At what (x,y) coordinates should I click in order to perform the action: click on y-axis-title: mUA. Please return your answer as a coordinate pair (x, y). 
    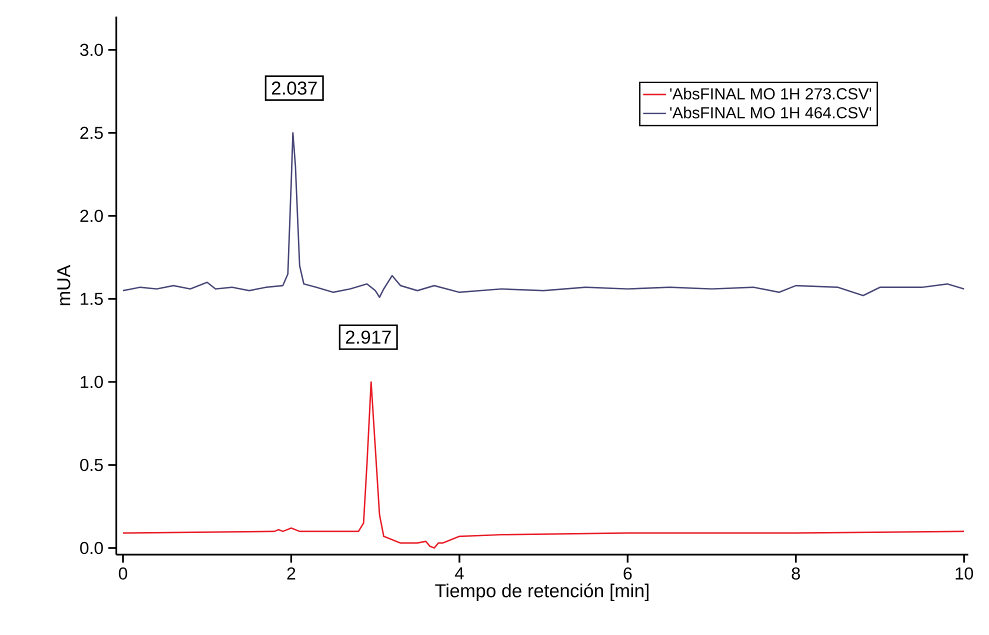
    Looking at the image, I should click on (63, 285).